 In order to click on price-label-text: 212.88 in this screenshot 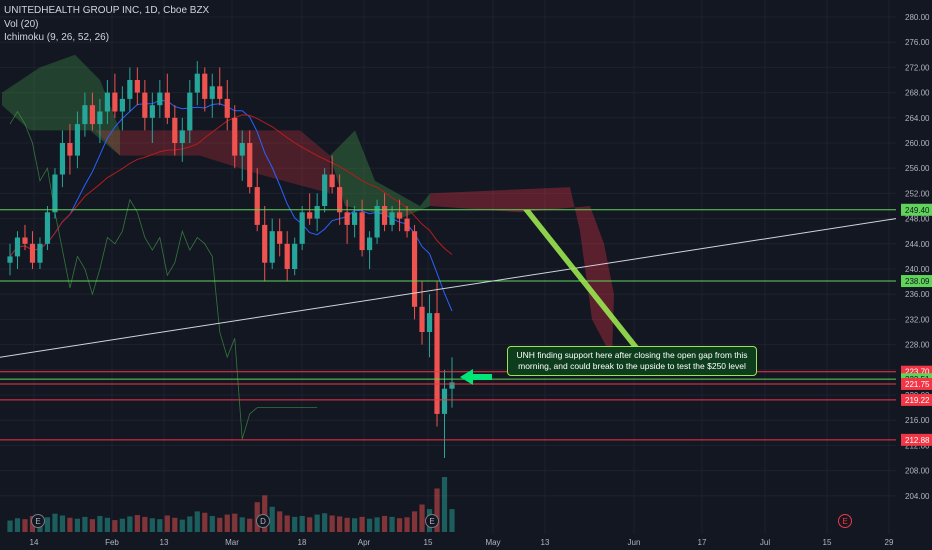, I will do `click(917, 440)`.